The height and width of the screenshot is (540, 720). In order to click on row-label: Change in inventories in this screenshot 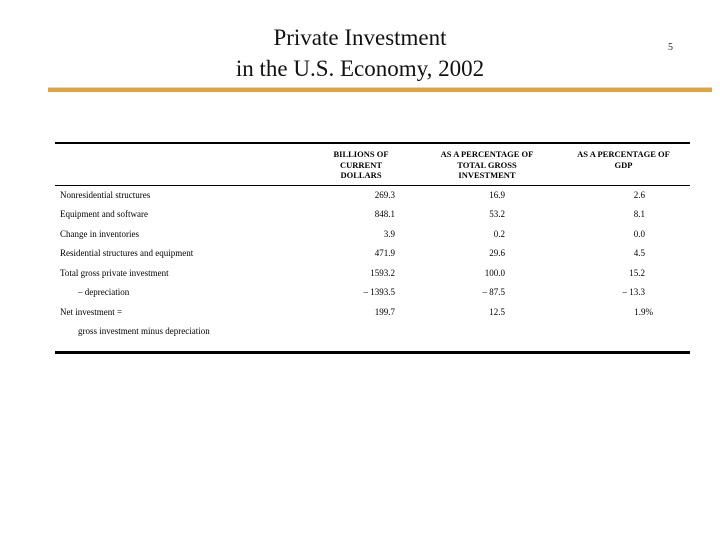, I will do `click(99, 233)`.